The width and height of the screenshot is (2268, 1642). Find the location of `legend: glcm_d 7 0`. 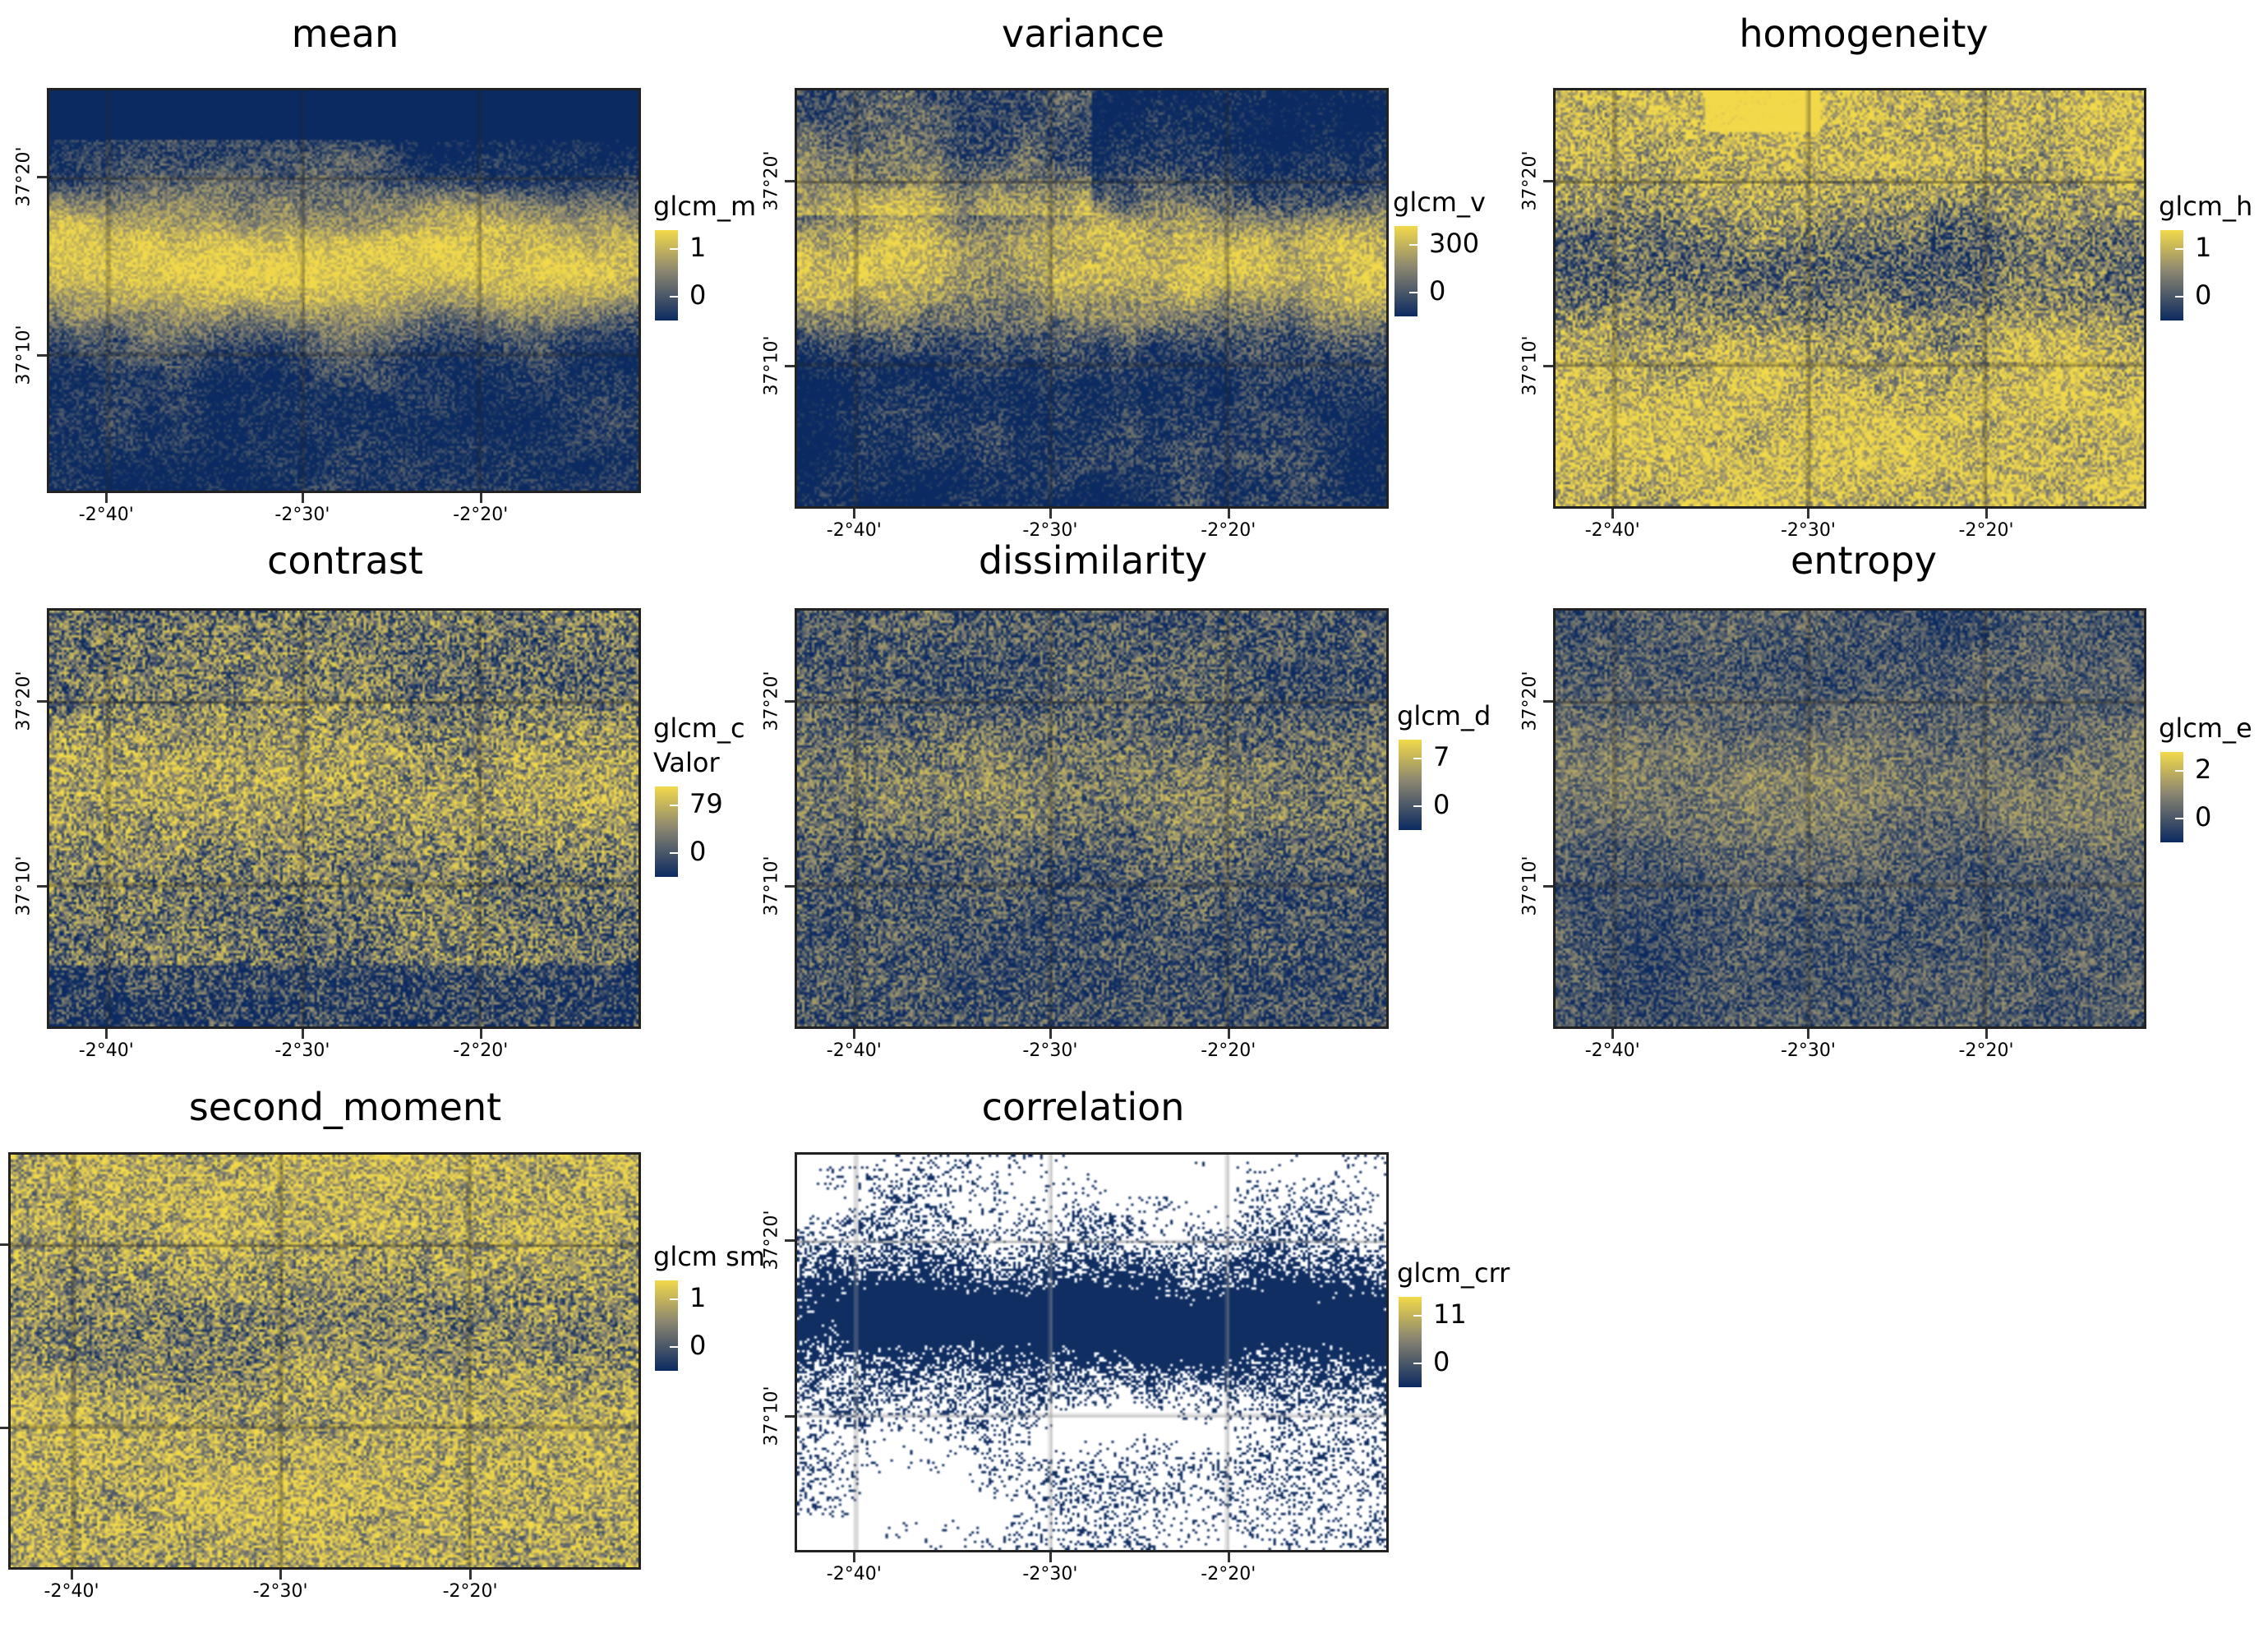

legend: glcm_d 7 0 is located at coordinates (1444, 764).